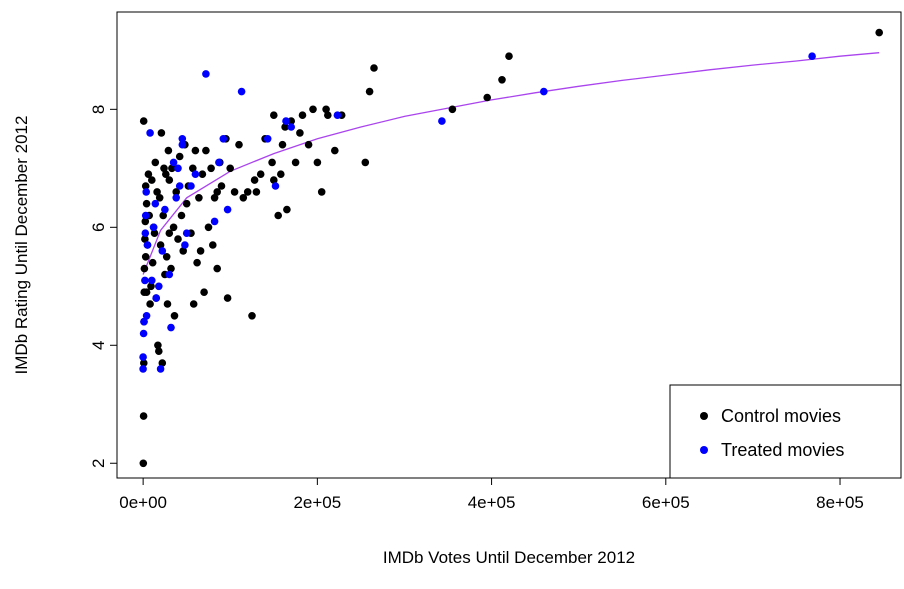 The width and height of the screenshot is (904, 589). What do you see at coordinates (782, 450) in the screenshot?
I see `legend-label-treated: Treated movies` at bounding box center [782, 450].